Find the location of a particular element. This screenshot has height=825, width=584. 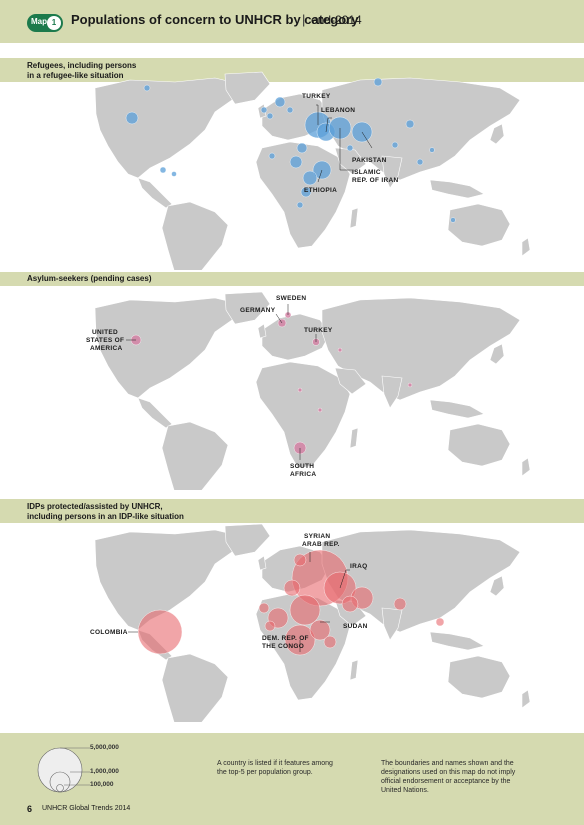

bubble-sweden is located at coordinates (290, 110).